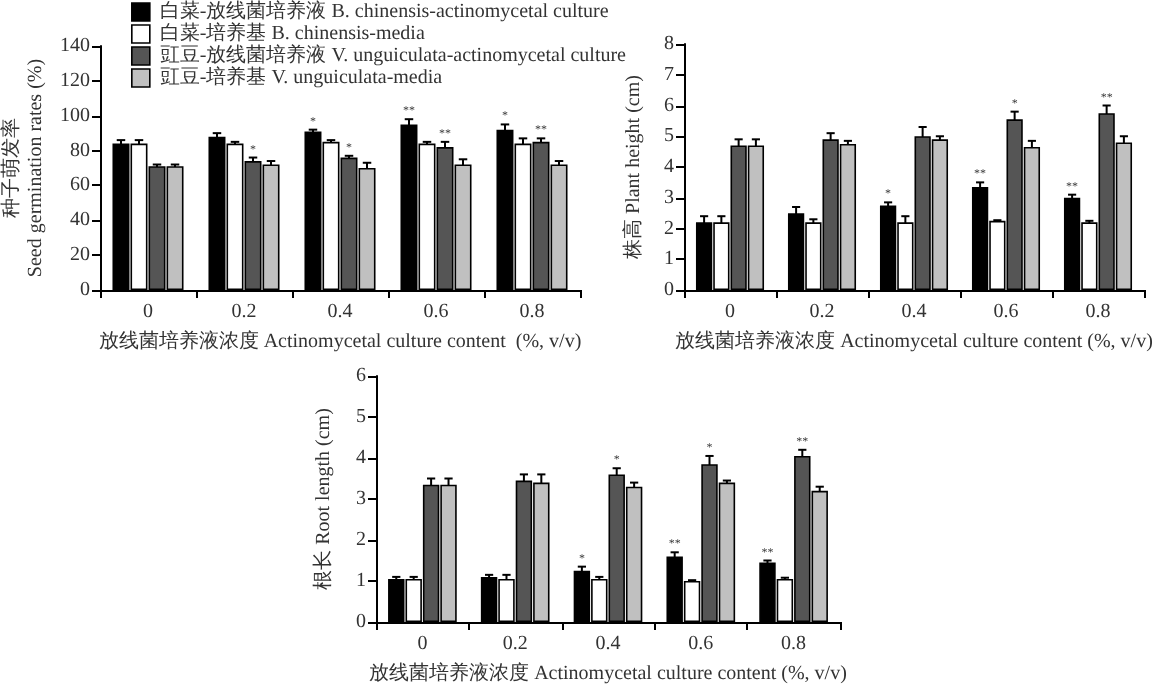 Image resolution: width=1168 pixels, height=688 pixels. I want to click on legend-label: 白菜-培养基 B. chinensis-media, so click(292, 33).